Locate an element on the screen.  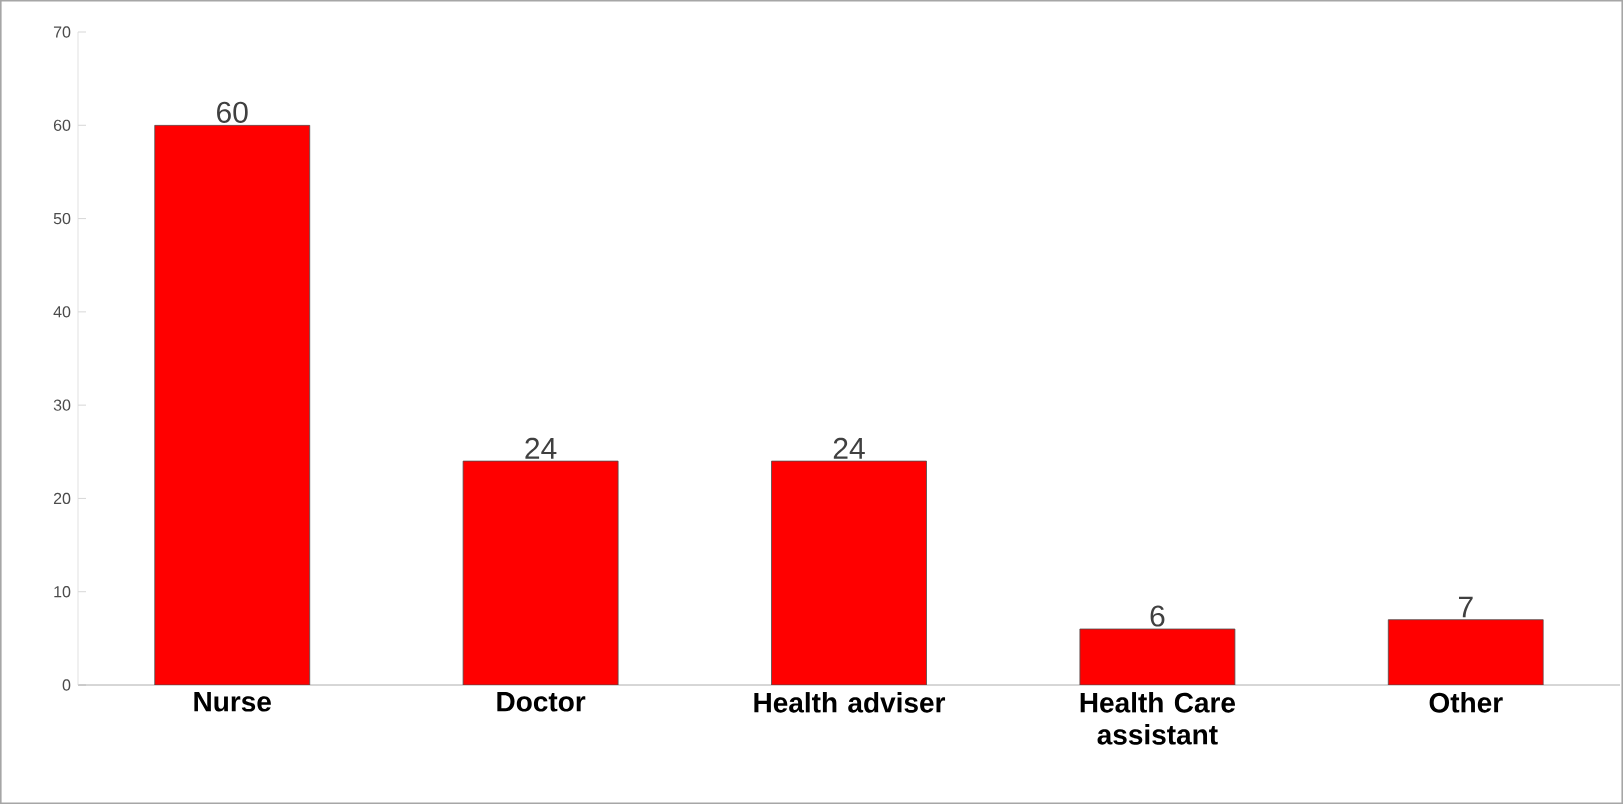
y-tick-label: 10 is located at coordinates (62, 592).